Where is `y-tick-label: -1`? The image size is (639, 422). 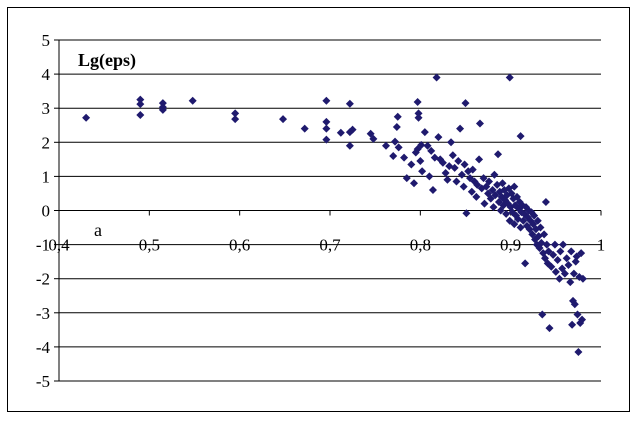
y-tick-label: -1 is located at coordinates (43, 245).